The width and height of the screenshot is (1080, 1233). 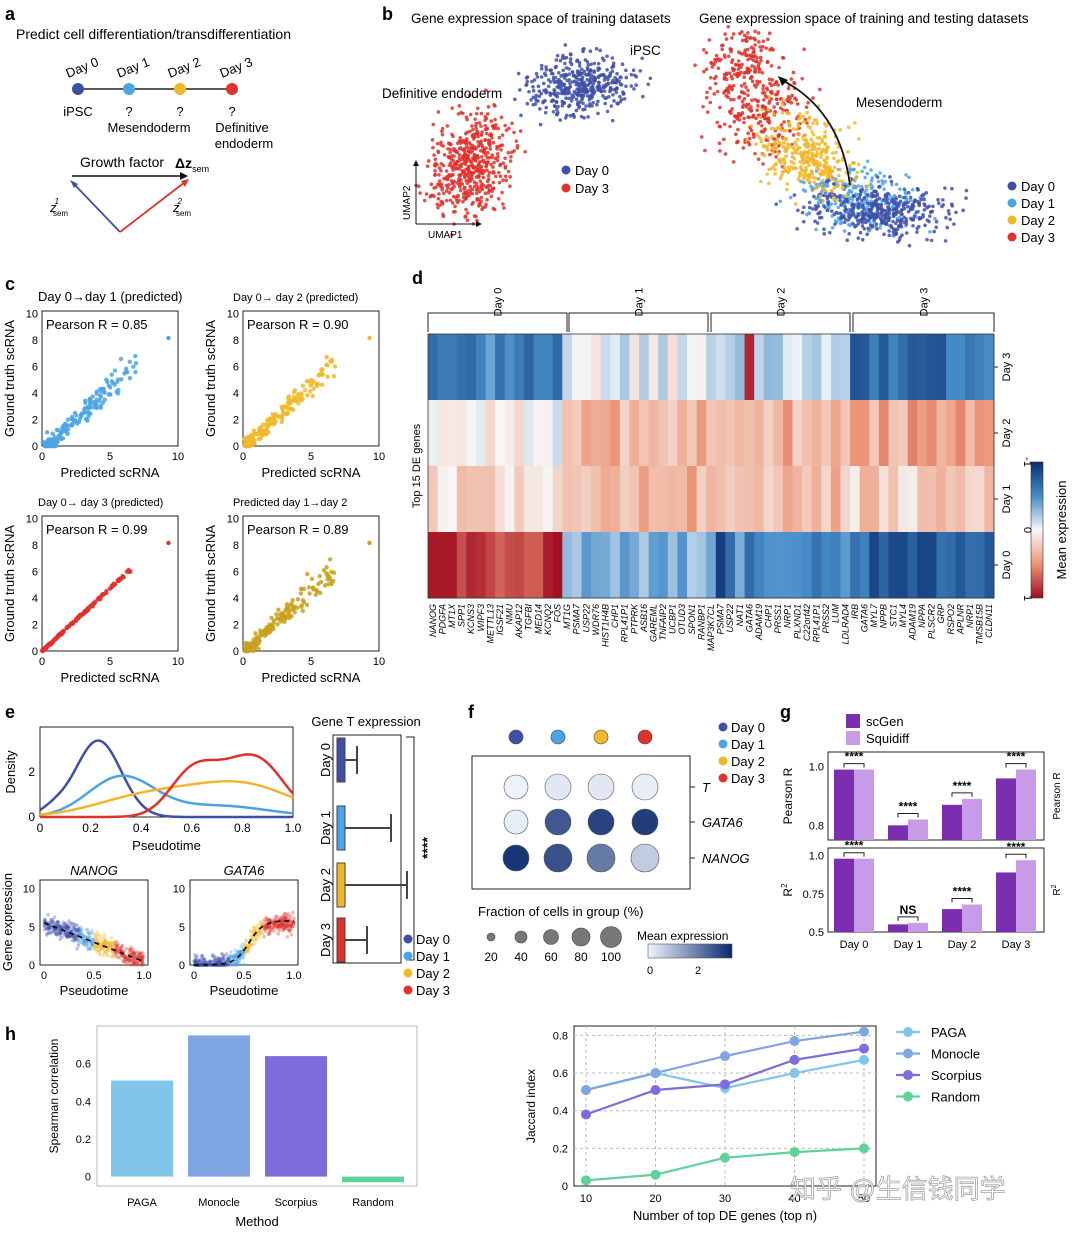 I want to click on mean-tick: 0, so click(x=650, y=971).